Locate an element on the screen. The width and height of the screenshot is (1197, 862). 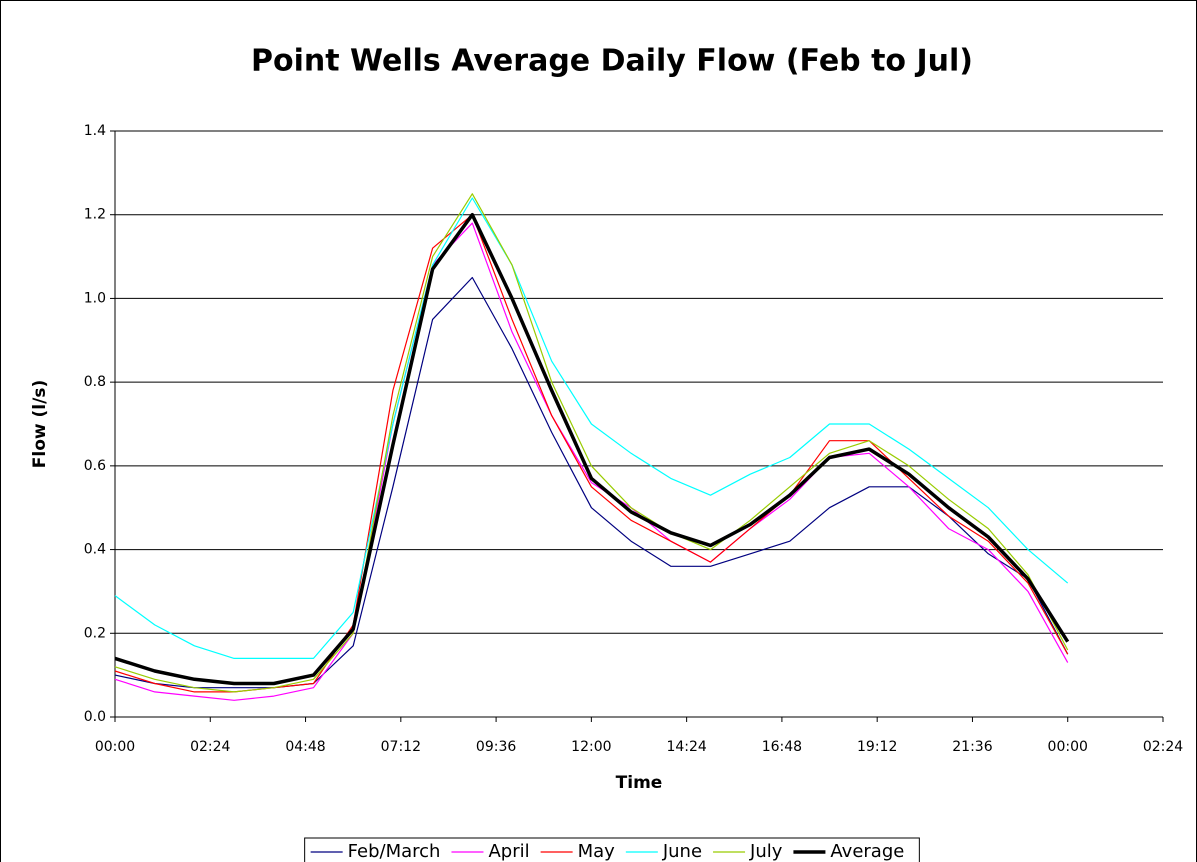
x-tick-label: 19:12 is located at coordinates (877, 747).